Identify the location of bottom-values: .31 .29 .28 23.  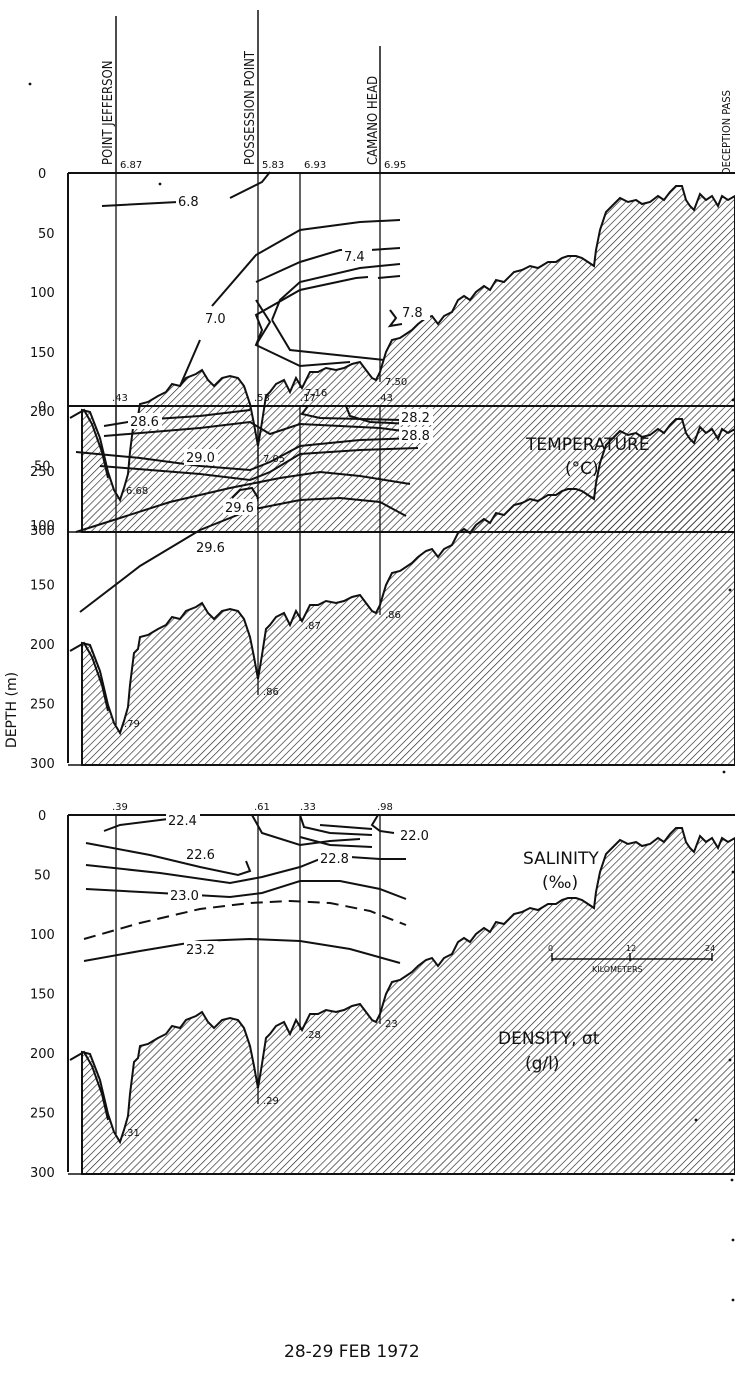
(261, 1079).